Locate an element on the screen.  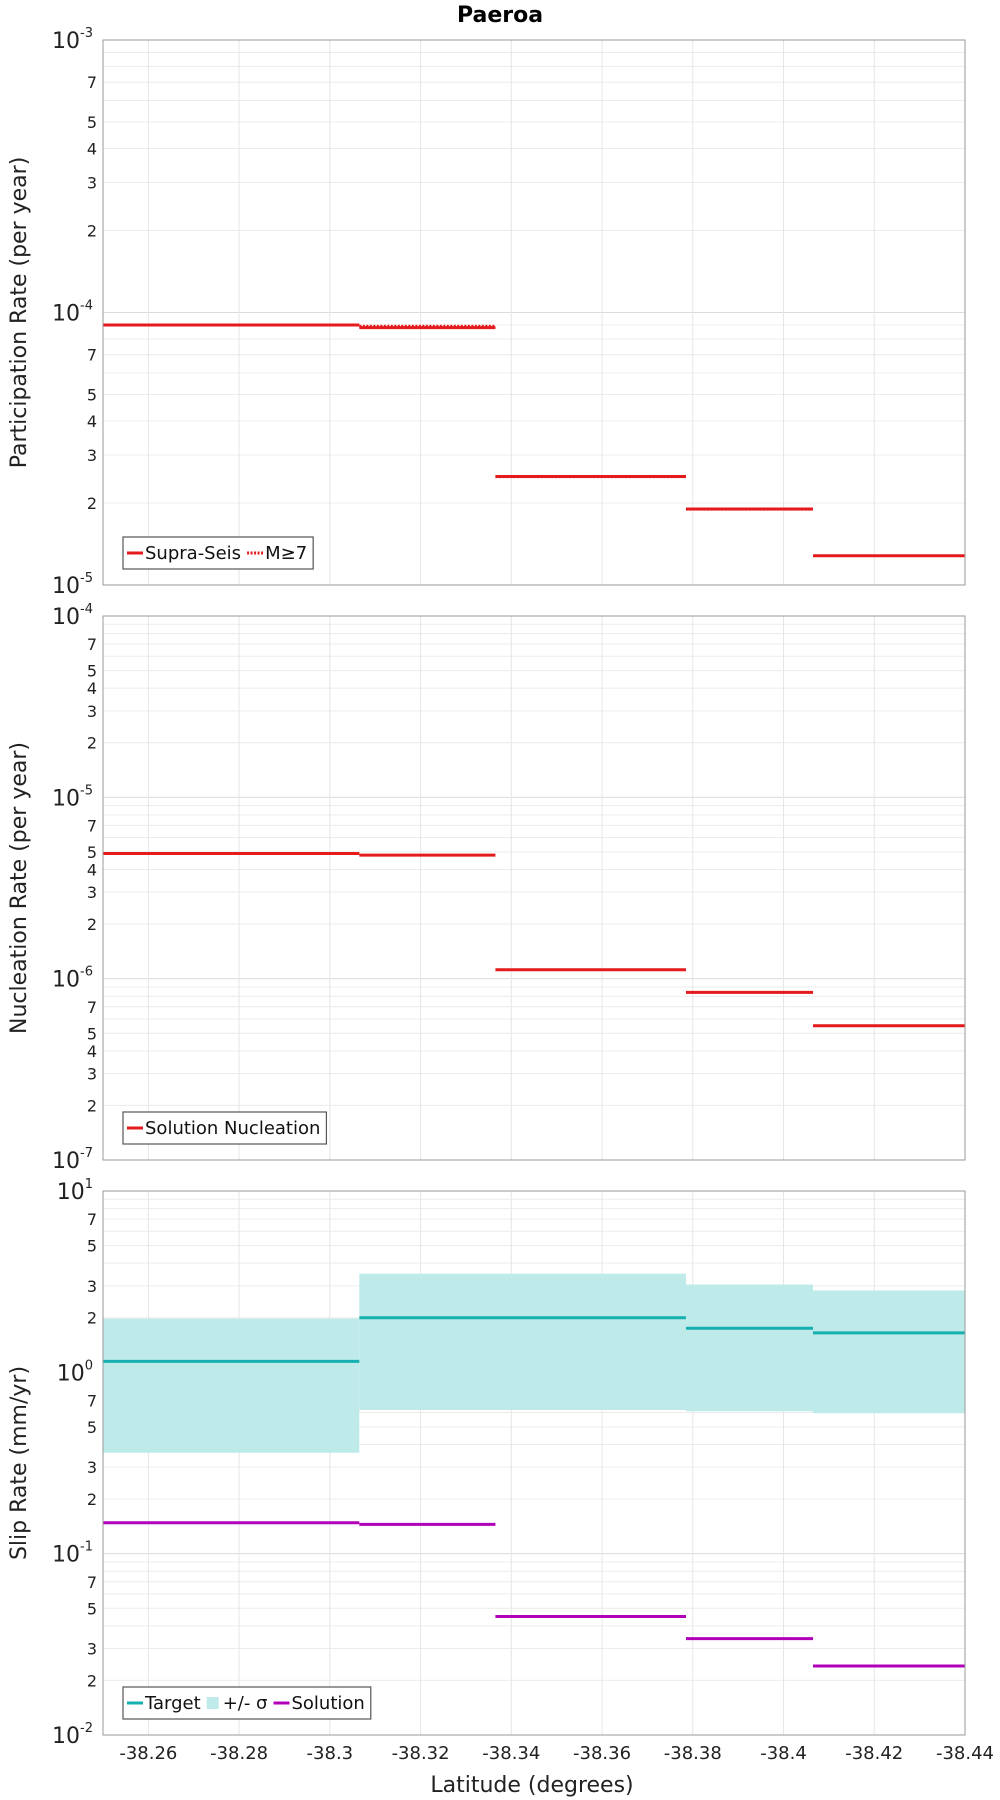
y-tick-label: 10⁰ is located at coordinates (75, 1372).